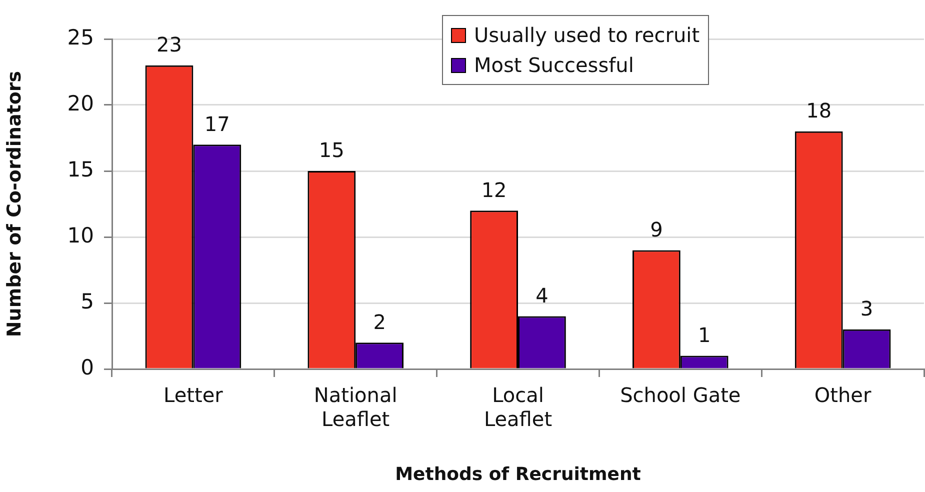 This screenshot has width=925, height=492. Describe the element at coordinates (379, 322) in the screenshot. I see `data-label: 2` at that location.